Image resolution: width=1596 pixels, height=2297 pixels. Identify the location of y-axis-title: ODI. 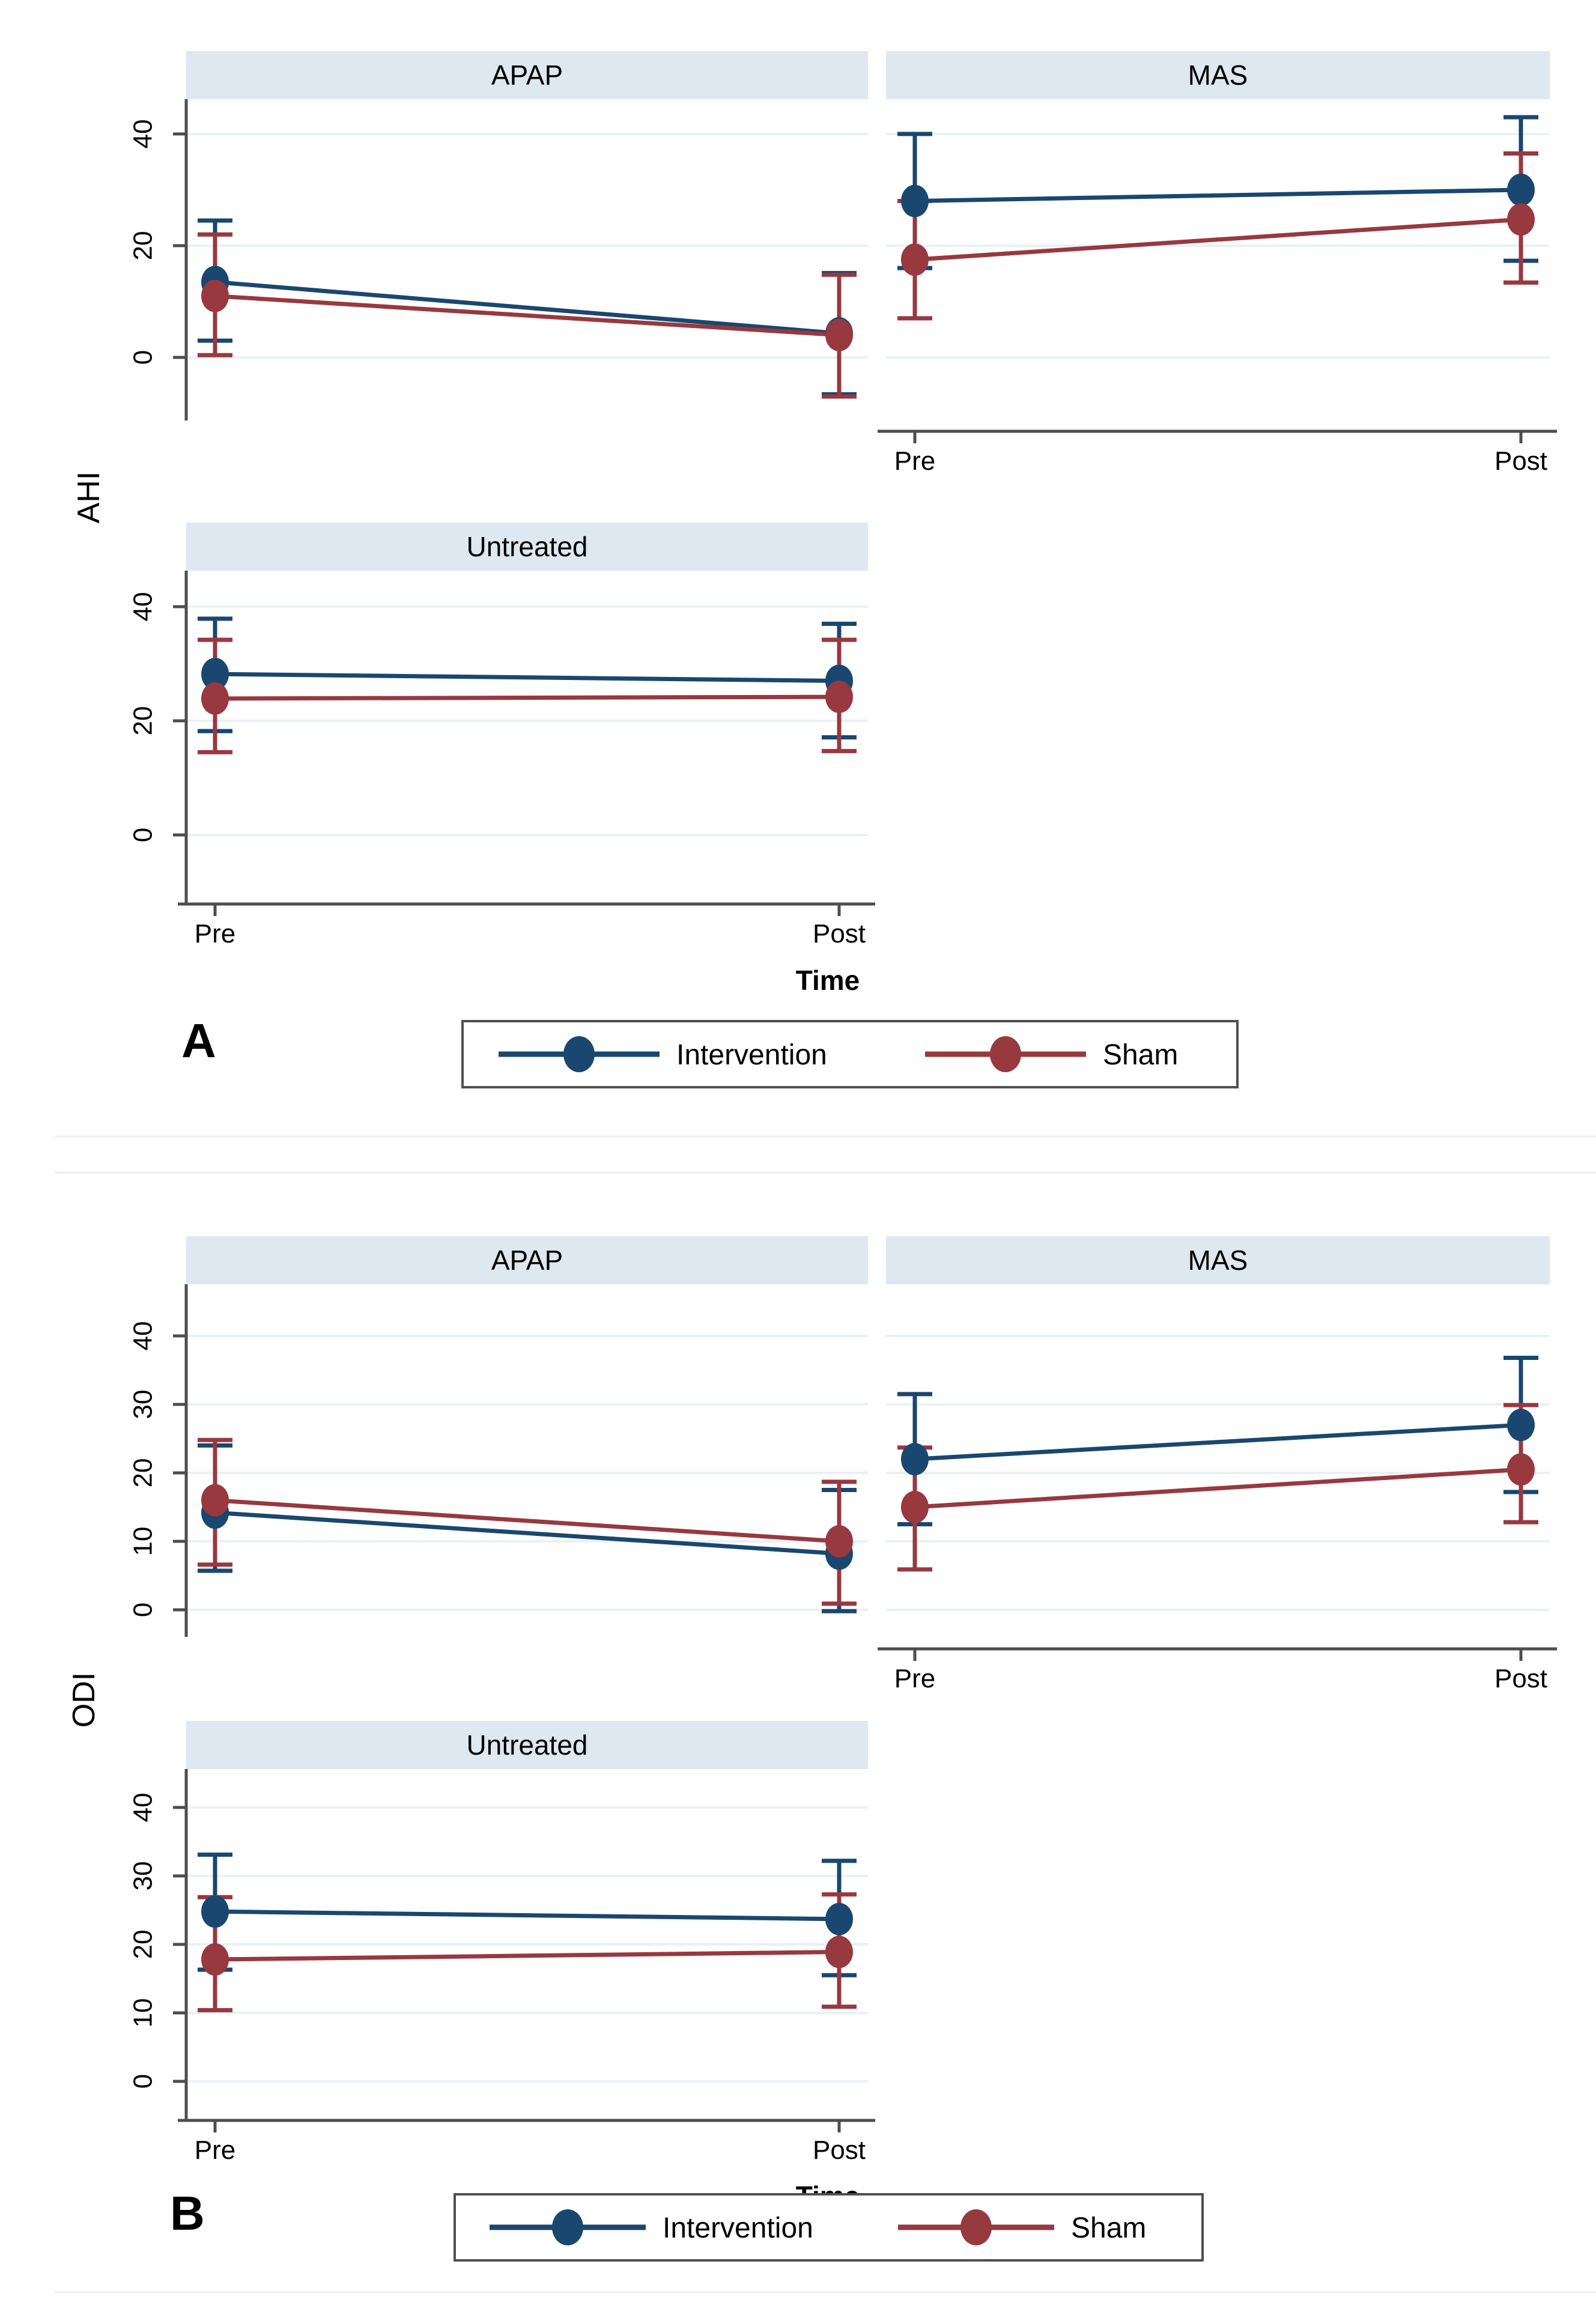
(84, 1700).